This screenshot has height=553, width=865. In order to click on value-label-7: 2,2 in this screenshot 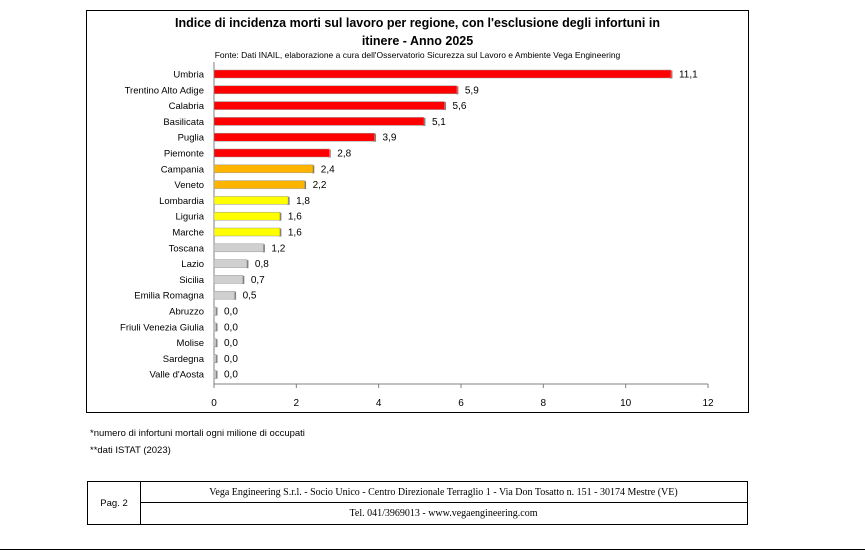, I will do `click(320, 185)`.